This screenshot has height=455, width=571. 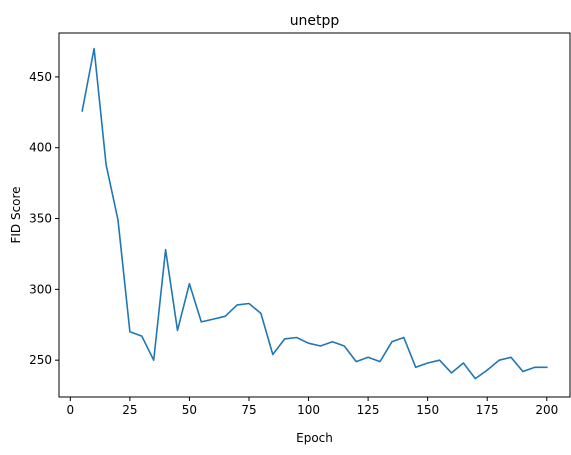 I want to click on chart-title: unetpp, so click(x=315, y=21).